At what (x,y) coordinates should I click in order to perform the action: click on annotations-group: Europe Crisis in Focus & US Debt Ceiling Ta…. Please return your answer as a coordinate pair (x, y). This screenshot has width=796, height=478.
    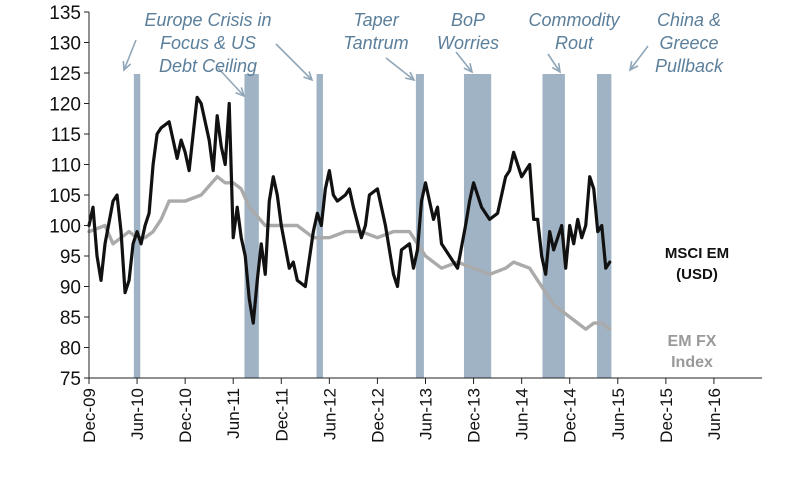
    Looking at the image, I should click on (434, 43).